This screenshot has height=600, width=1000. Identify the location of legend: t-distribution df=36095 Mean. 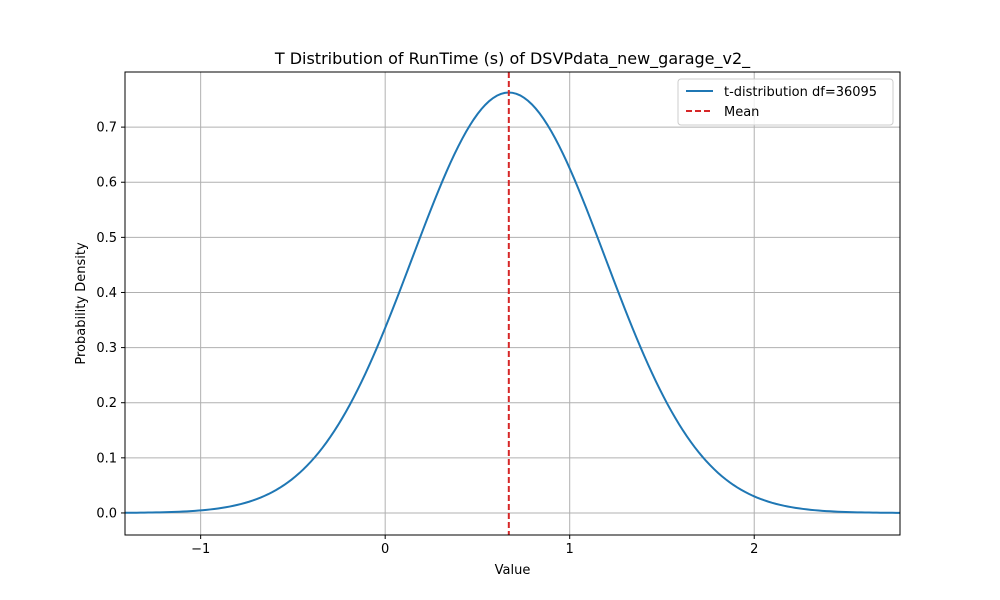
(785, 102).